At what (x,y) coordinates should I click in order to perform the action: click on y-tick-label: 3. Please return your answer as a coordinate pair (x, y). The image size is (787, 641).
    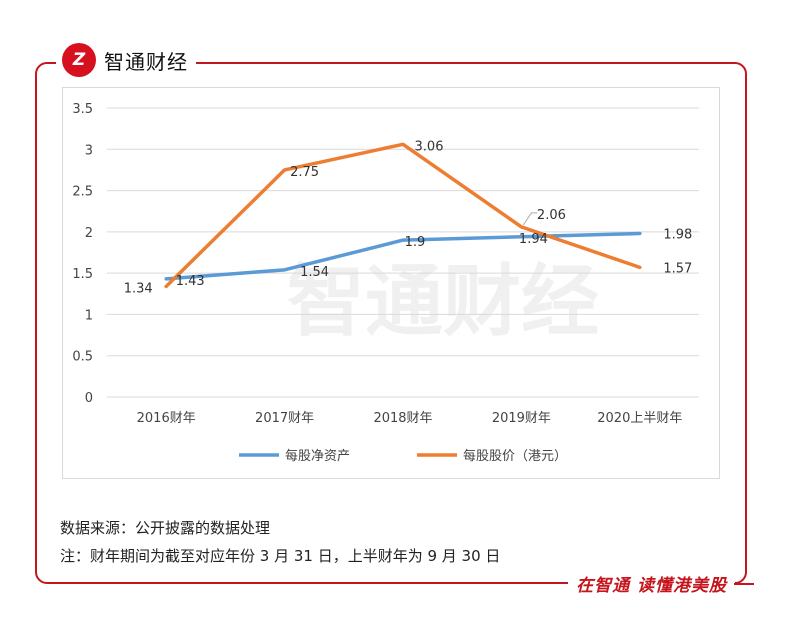
    Looking at the image, I should click on (89, 150).